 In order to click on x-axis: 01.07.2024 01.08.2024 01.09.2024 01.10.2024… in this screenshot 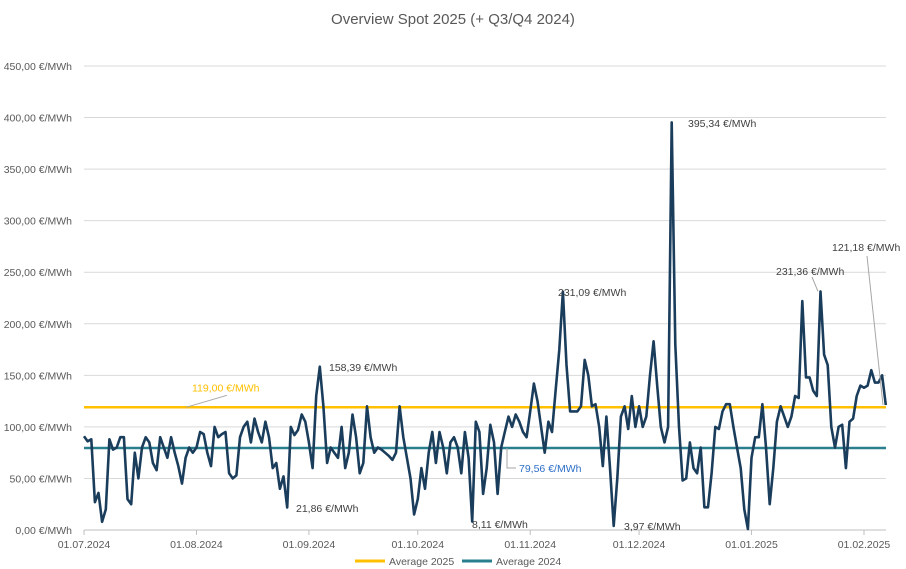, I will do `click(474, 540)`.